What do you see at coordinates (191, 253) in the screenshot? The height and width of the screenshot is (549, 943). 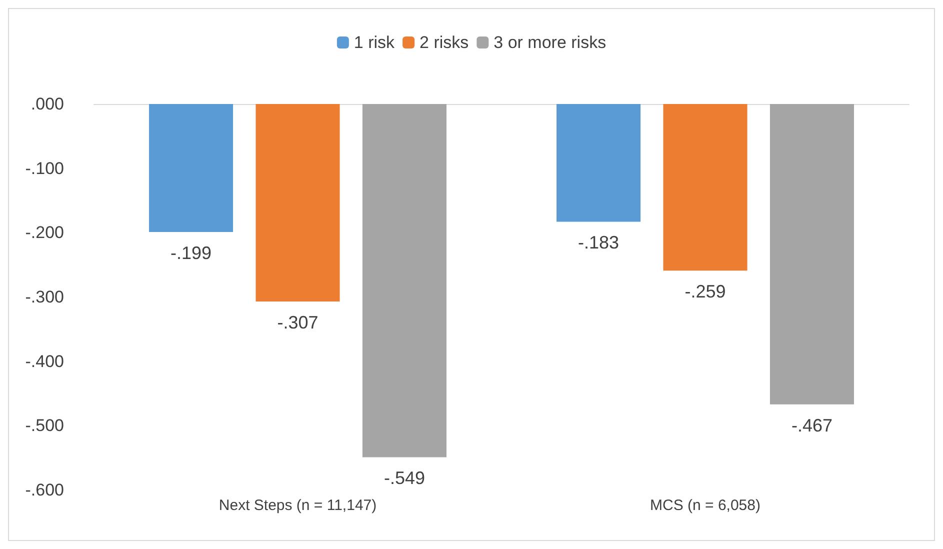 I see `data-label: -.199` at bounding box center [191, 253].